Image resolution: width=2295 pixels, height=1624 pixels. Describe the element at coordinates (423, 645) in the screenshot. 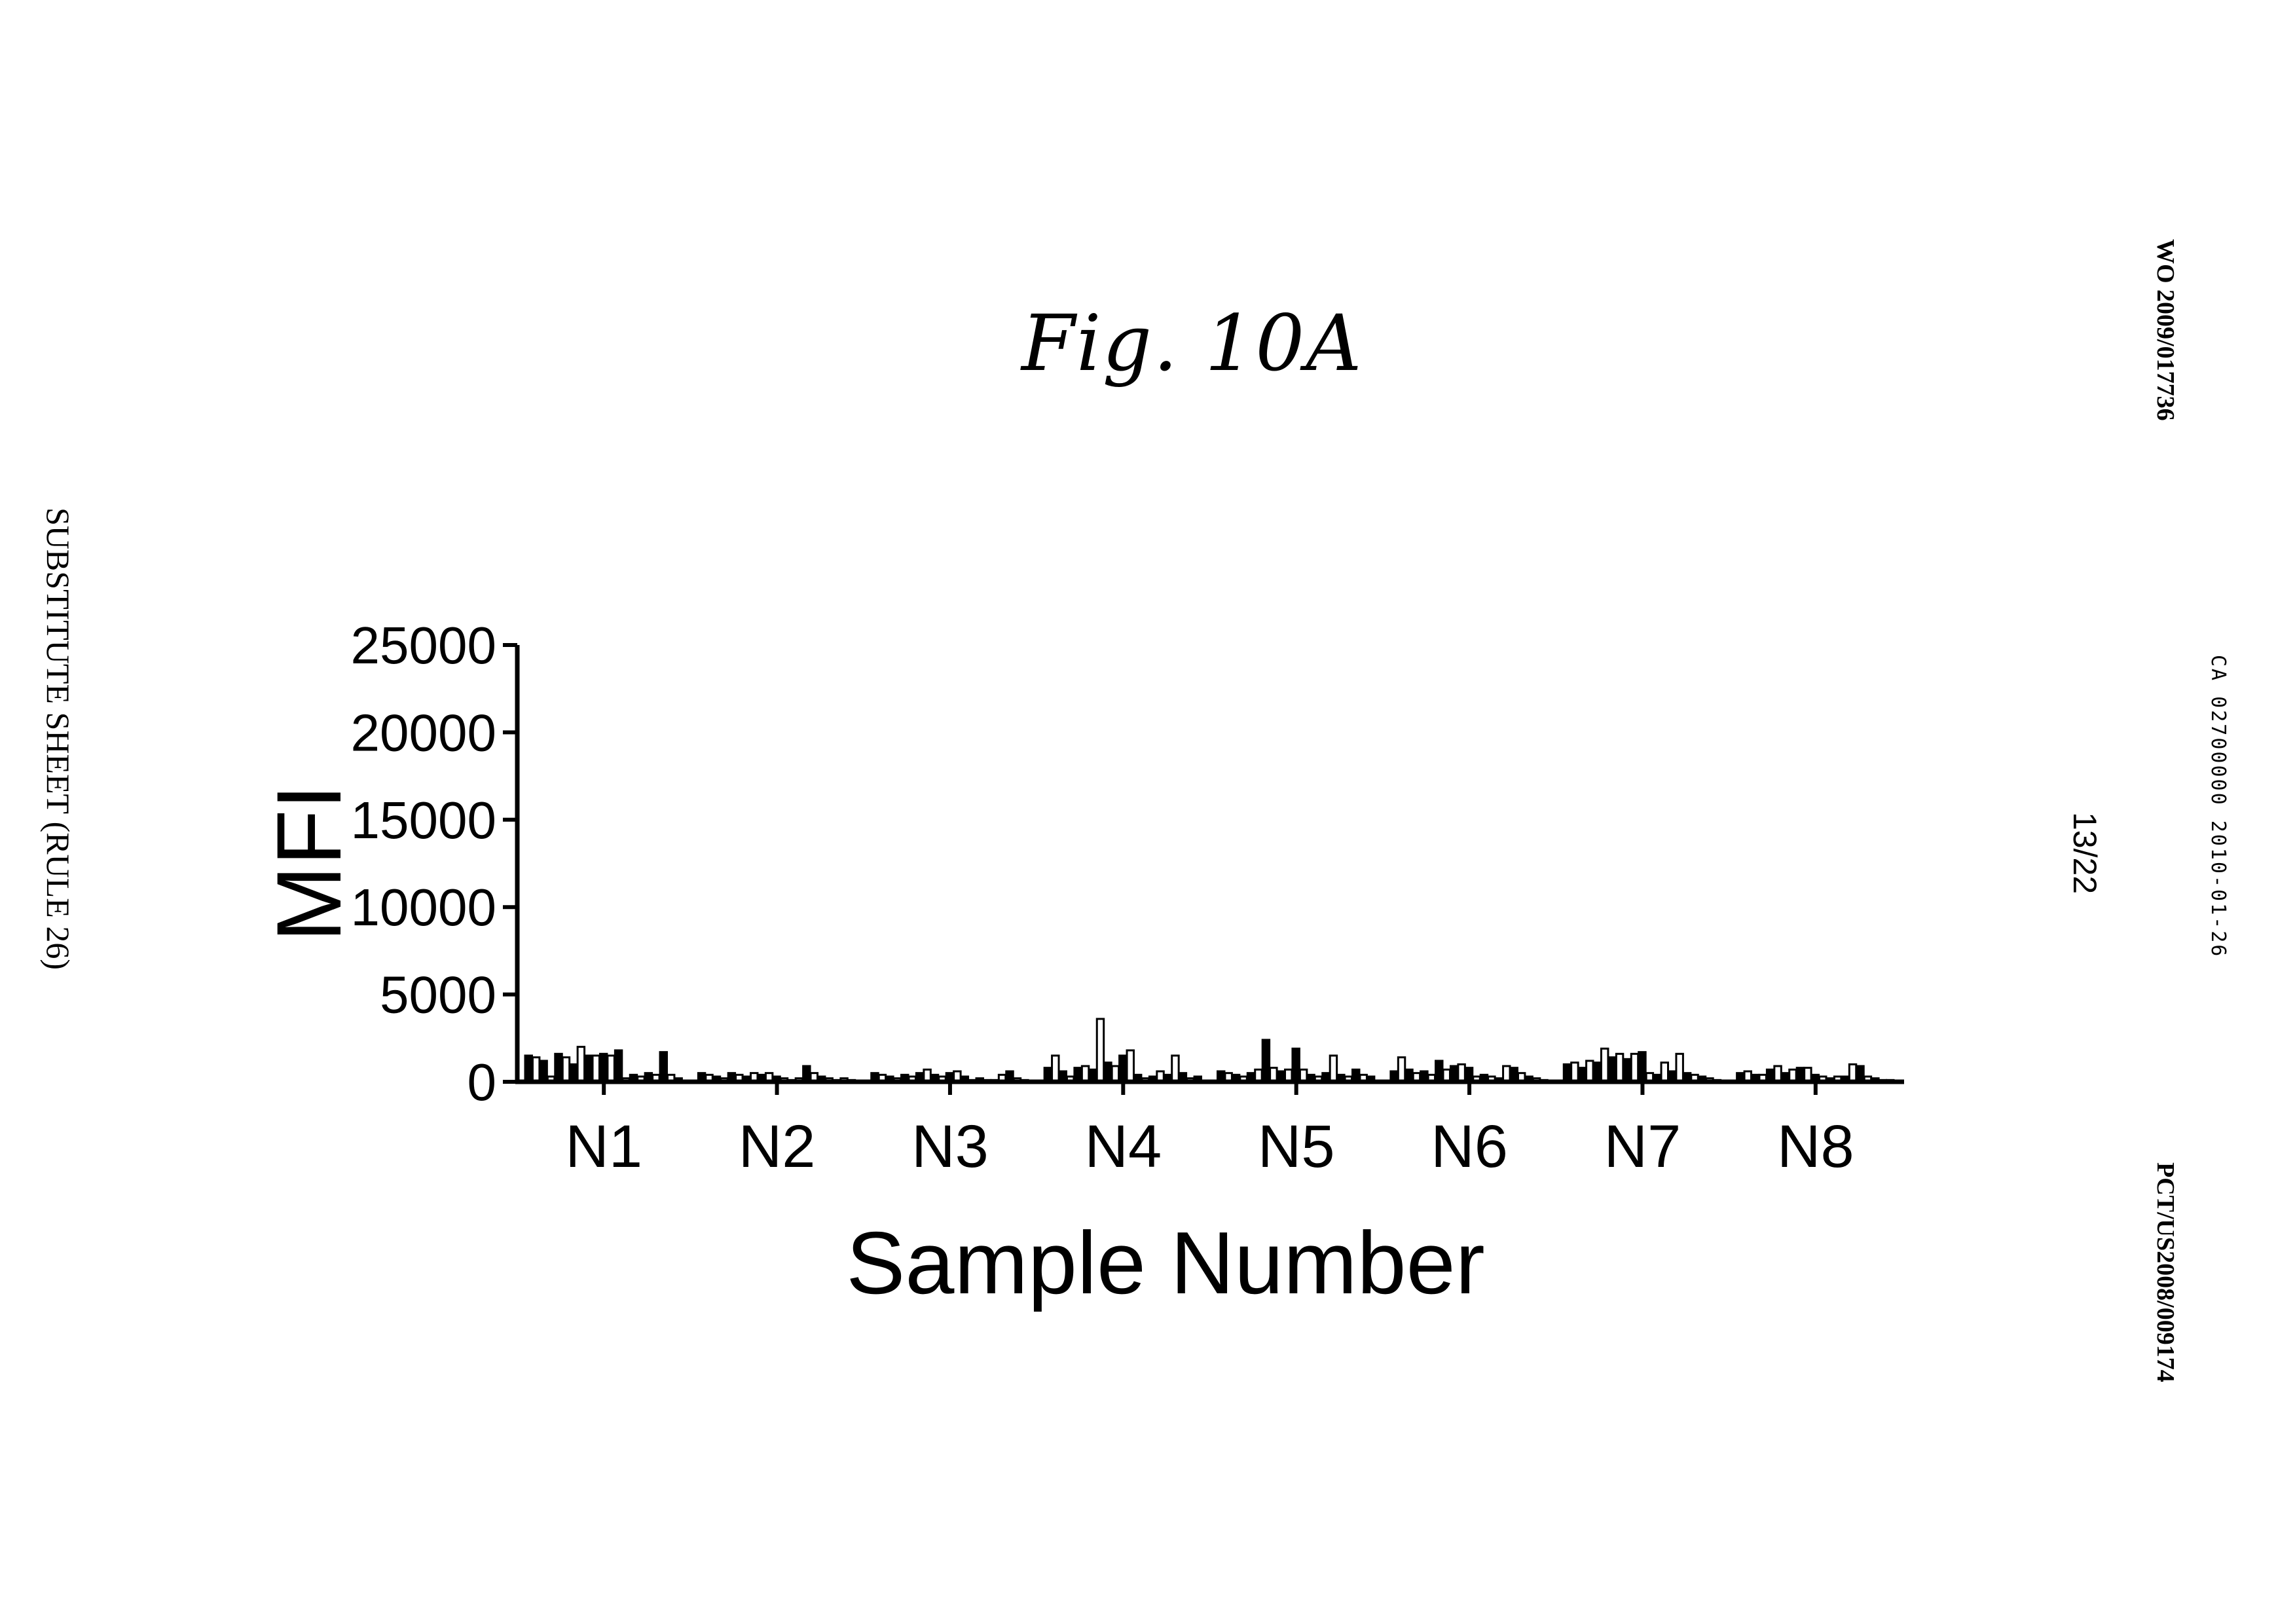

I see `y-tick-label: 25000` at that location.